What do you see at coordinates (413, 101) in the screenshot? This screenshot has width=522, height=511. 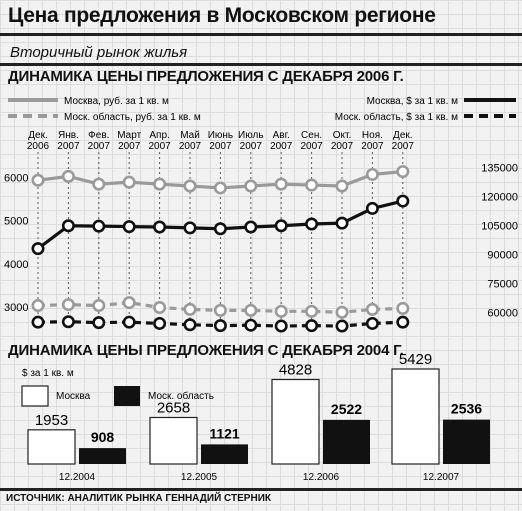 I see `legend-label: Москва, $ за 1 кв. м` at bounding box center [413, 101].